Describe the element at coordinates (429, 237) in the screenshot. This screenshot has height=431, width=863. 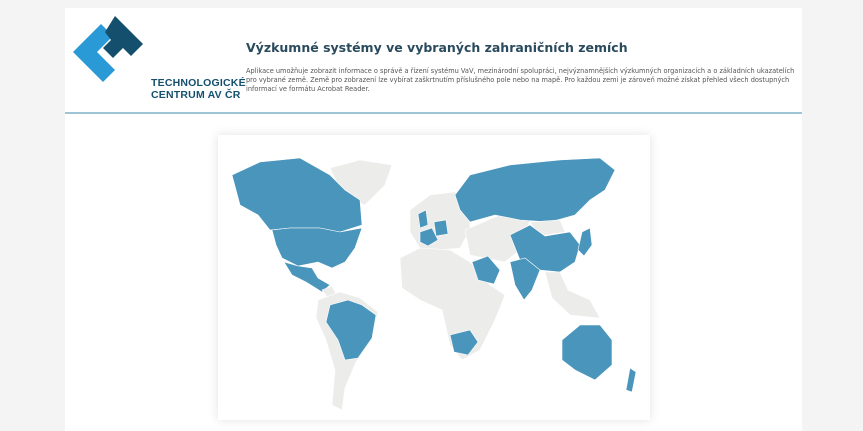
I see `country-france` at that location.